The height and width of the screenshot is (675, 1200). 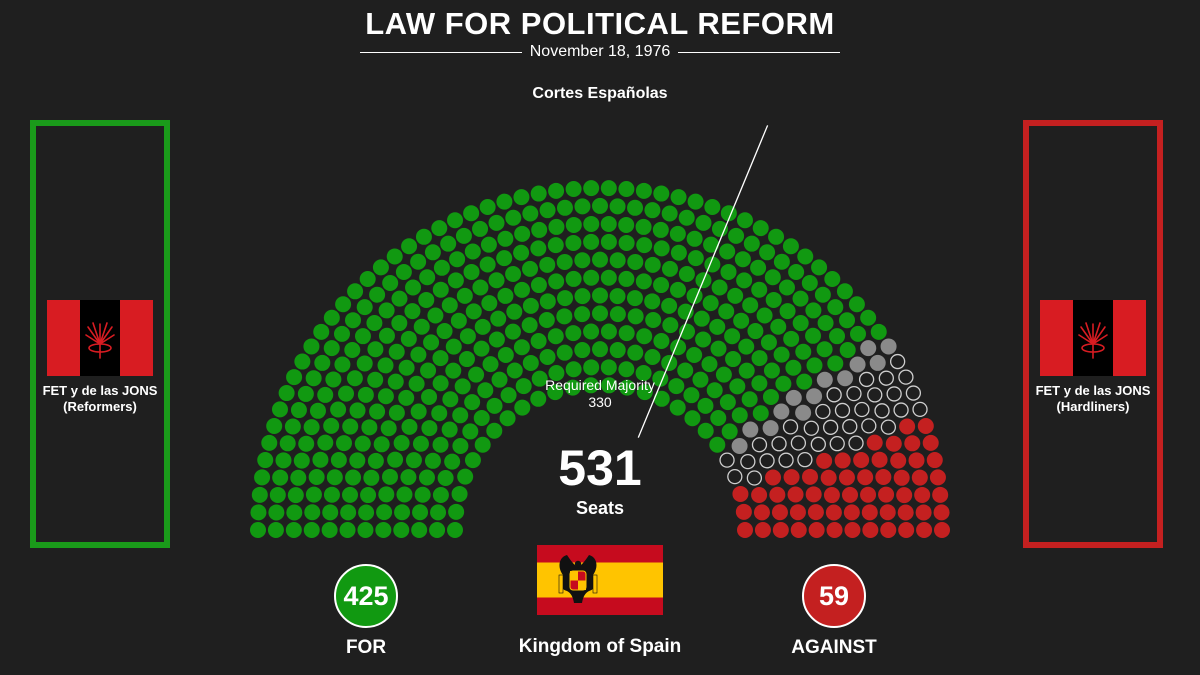 I want to click on majority-text: Required Majority, so click(x=600, y=385).